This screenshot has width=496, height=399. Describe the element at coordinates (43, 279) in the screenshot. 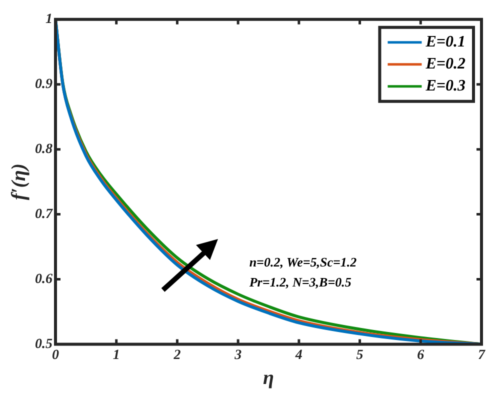

I see `y-tick-label: 0.6` at that location.